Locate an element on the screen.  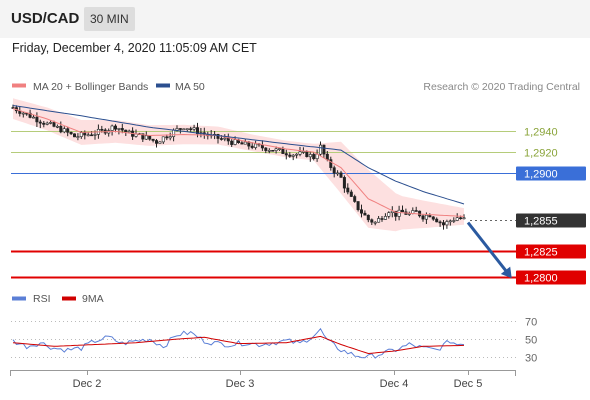
legend-swatch-ma50 is located at coordinates (163, 85).